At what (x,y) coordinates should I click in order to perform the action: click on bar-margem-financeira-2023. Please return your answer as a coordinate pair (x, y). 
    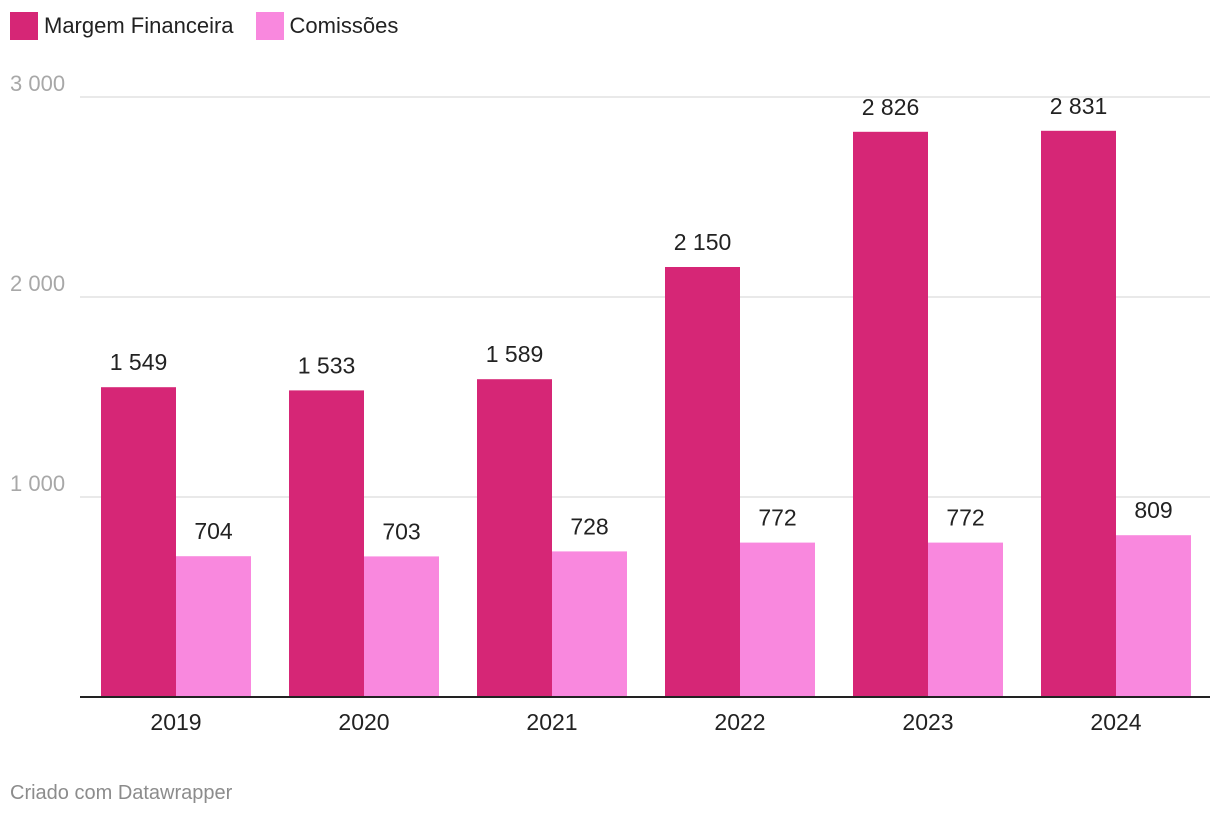
    Looking at the image, I should click on (890, 414).